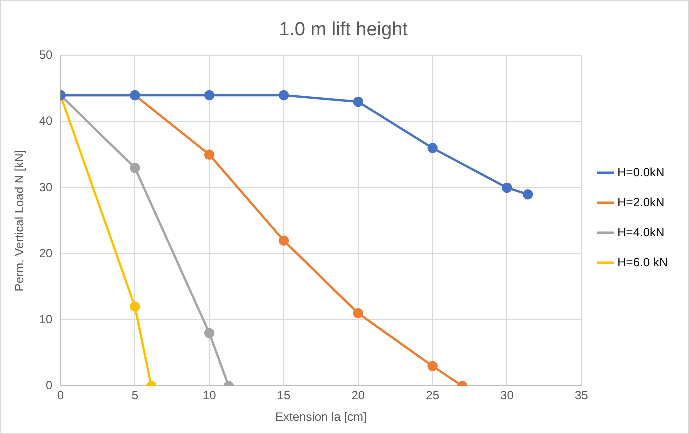 The image size is (689, 434). What do you see at coordinates (46, 253) in the screenshot?
I see `y-tick-label: 20` at bounding box center [46, 253].